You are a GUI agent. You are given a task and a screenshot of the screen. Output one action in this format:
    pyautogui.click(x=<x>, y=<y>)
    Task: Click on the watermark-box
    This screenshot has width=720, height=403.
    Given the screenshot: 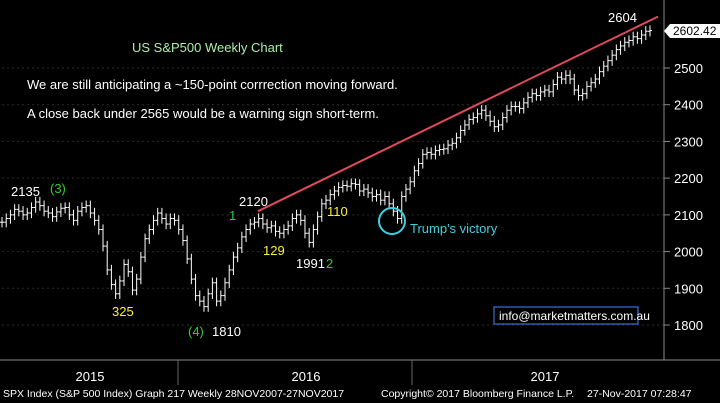 What is the action you would take?
    pyautogui.click(x=566, y=315)
    